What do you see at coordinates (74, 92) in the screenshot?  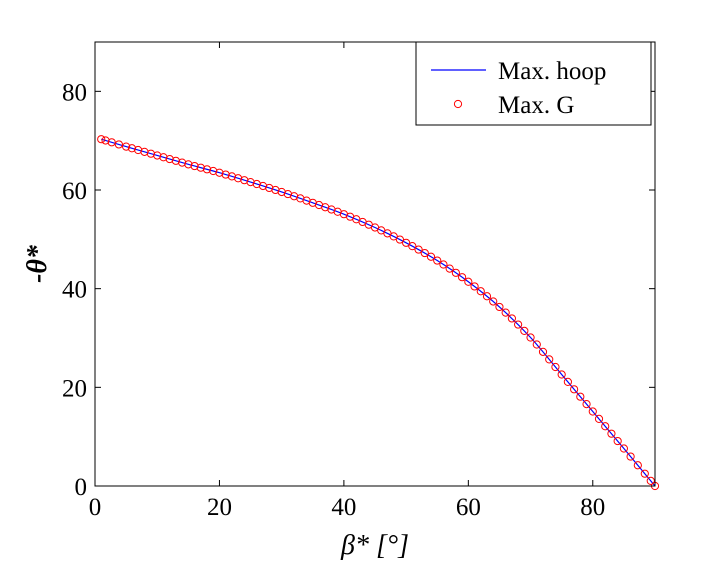 I see `y-tick-label: 80` at bounding box center [74, 92].